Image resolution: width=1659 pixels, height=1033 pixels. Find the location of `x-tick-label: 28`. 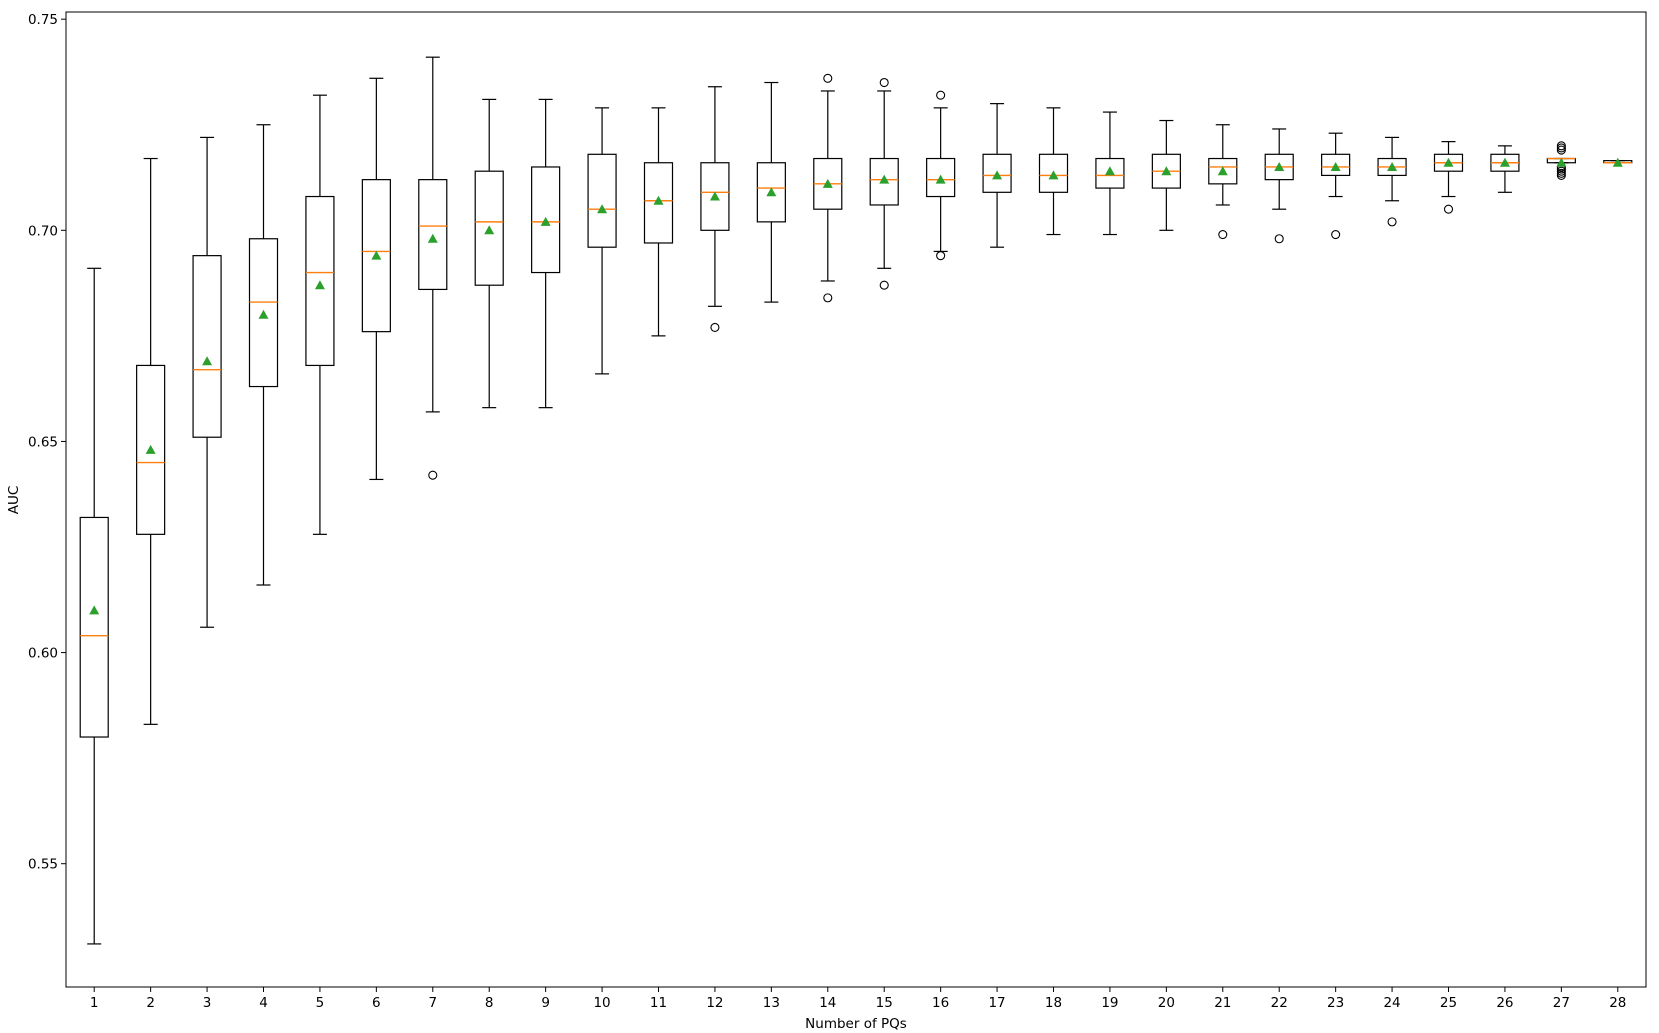

x-tick-label: 28 is located at coordinates (1617, 1003).